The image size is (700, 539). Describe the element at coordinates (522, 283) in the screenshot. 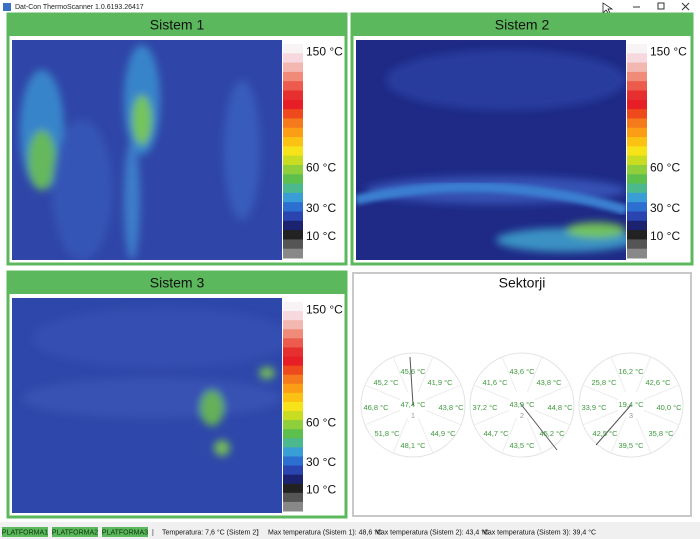

I see `panel-title: Sektorji` at that location.